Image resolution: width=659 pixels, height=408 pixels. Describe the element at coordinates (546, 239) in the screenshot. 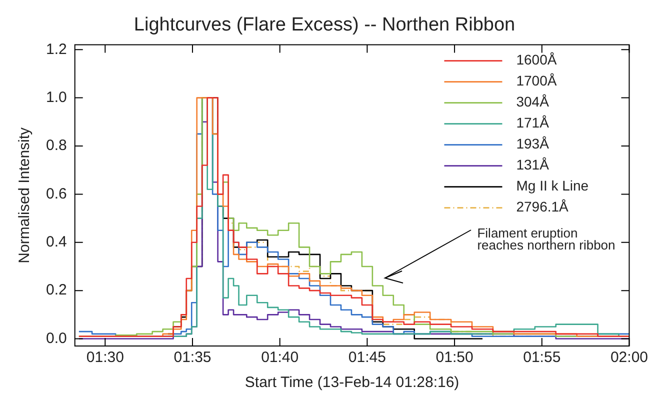

I see `annotation: Filament eruption reaches northern ribbon` at that location.